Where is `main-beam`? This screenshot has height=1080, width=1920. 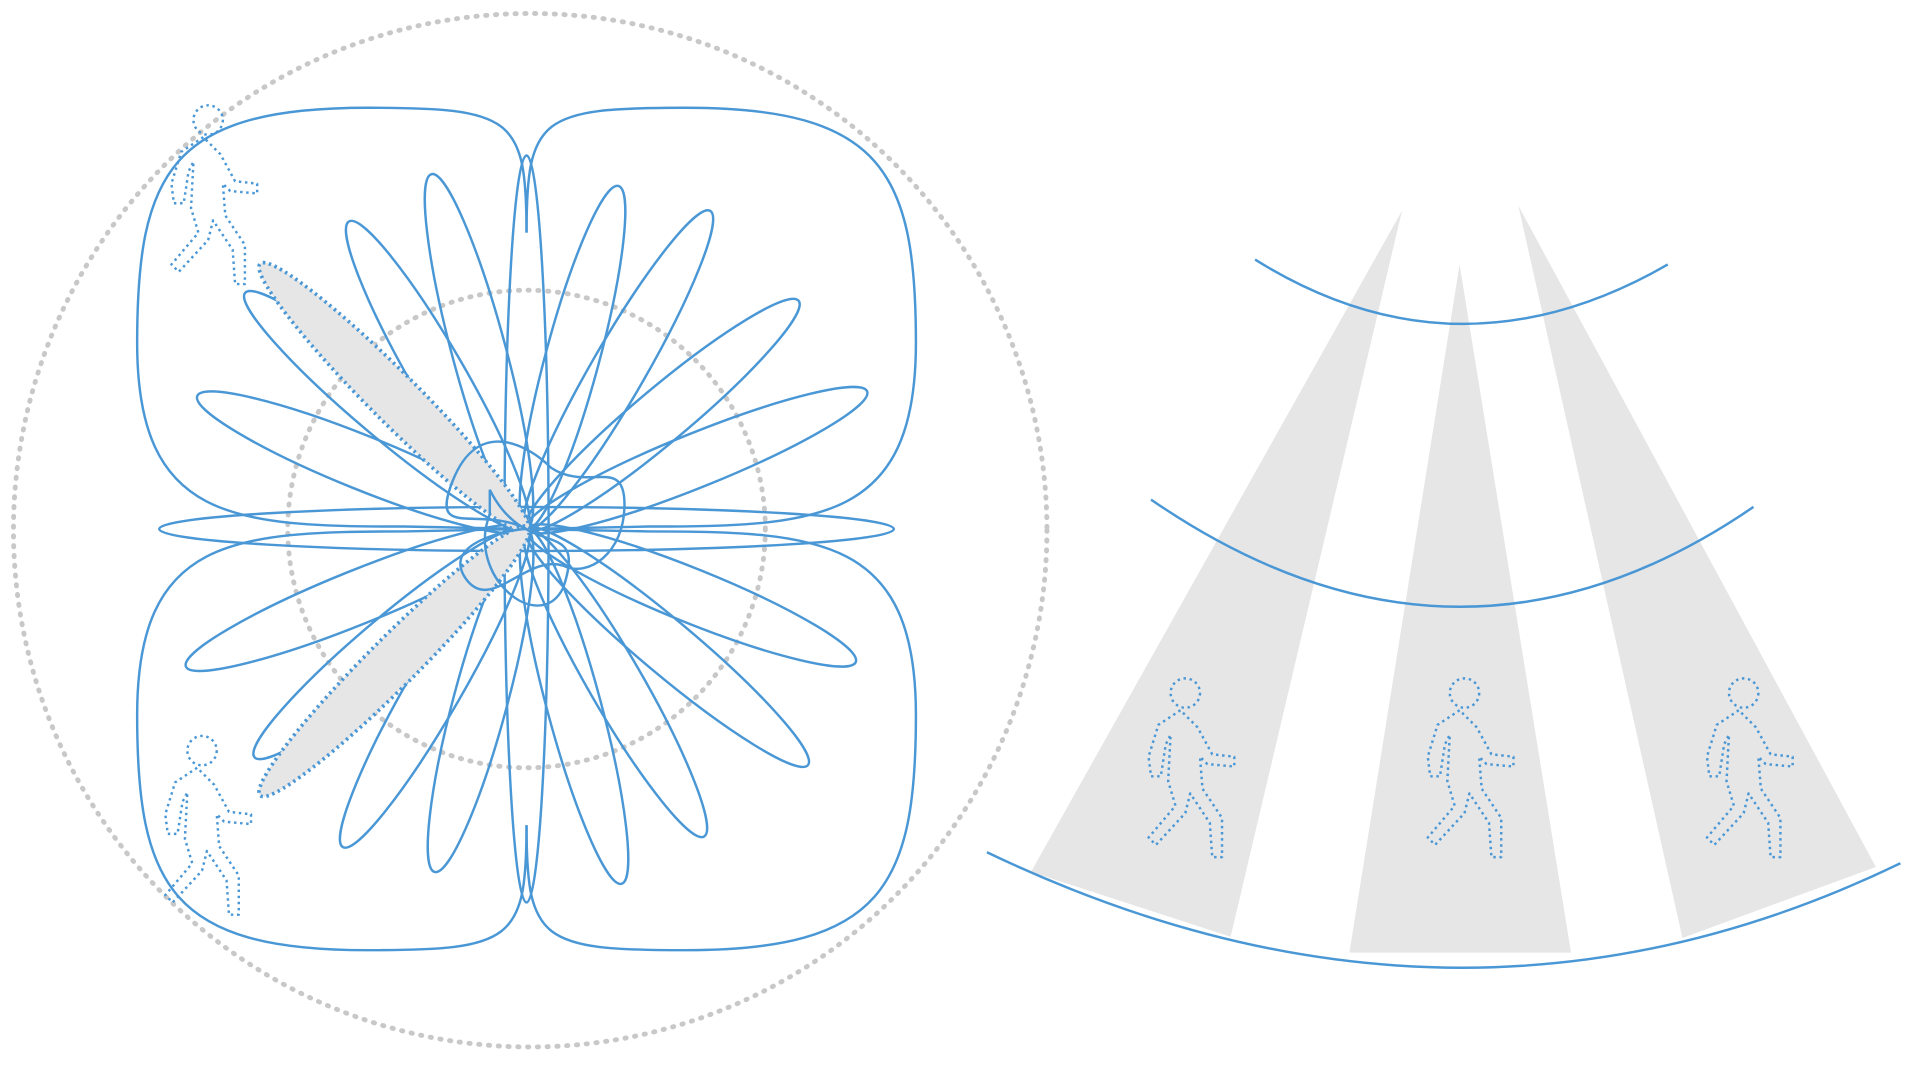
main-beam is located at coordinates (394, 661).